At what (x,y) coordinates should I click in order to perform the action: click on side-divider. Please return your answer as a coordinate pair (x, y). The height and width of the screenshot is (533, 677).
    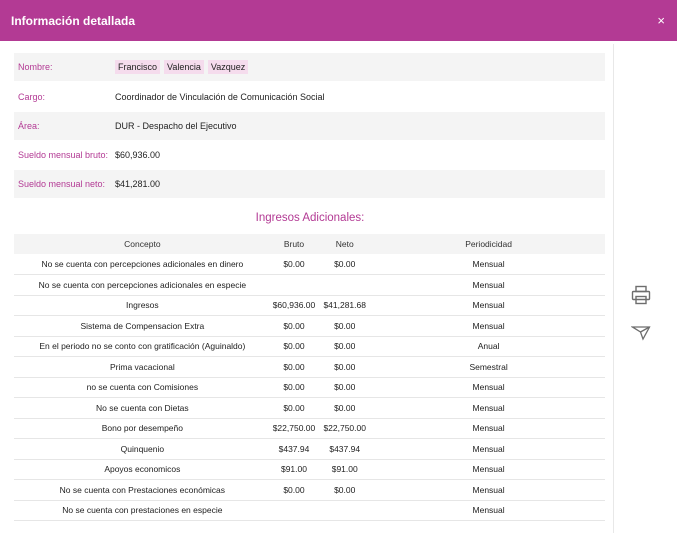
    Looking at the image, I should click on (613, 288).